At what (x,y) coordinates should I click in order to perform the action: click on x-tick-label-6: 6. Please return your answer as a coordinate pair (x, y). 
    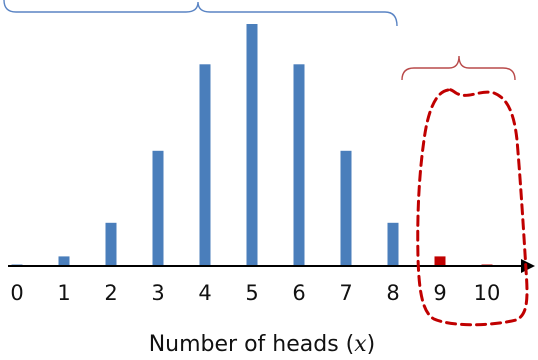
    Looking at the image, I should click on (298, 293).